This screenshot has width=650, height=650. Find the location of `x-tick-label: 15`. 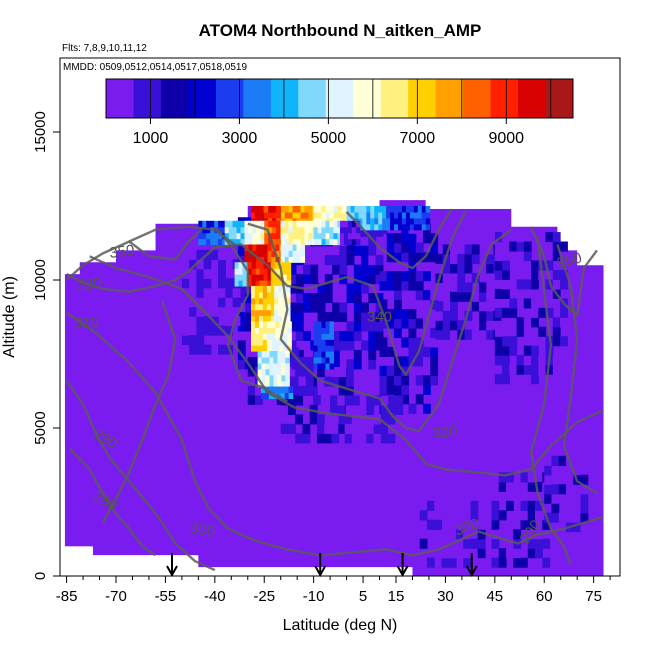

x-tick-label: 15 is located at coordinates (396, 596).